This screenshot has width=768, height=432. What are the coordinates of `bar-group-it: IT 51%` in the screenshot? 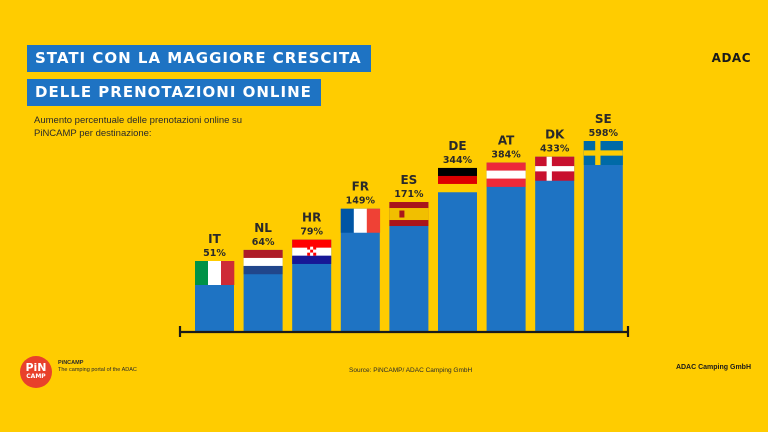 It's located at (215, 281).